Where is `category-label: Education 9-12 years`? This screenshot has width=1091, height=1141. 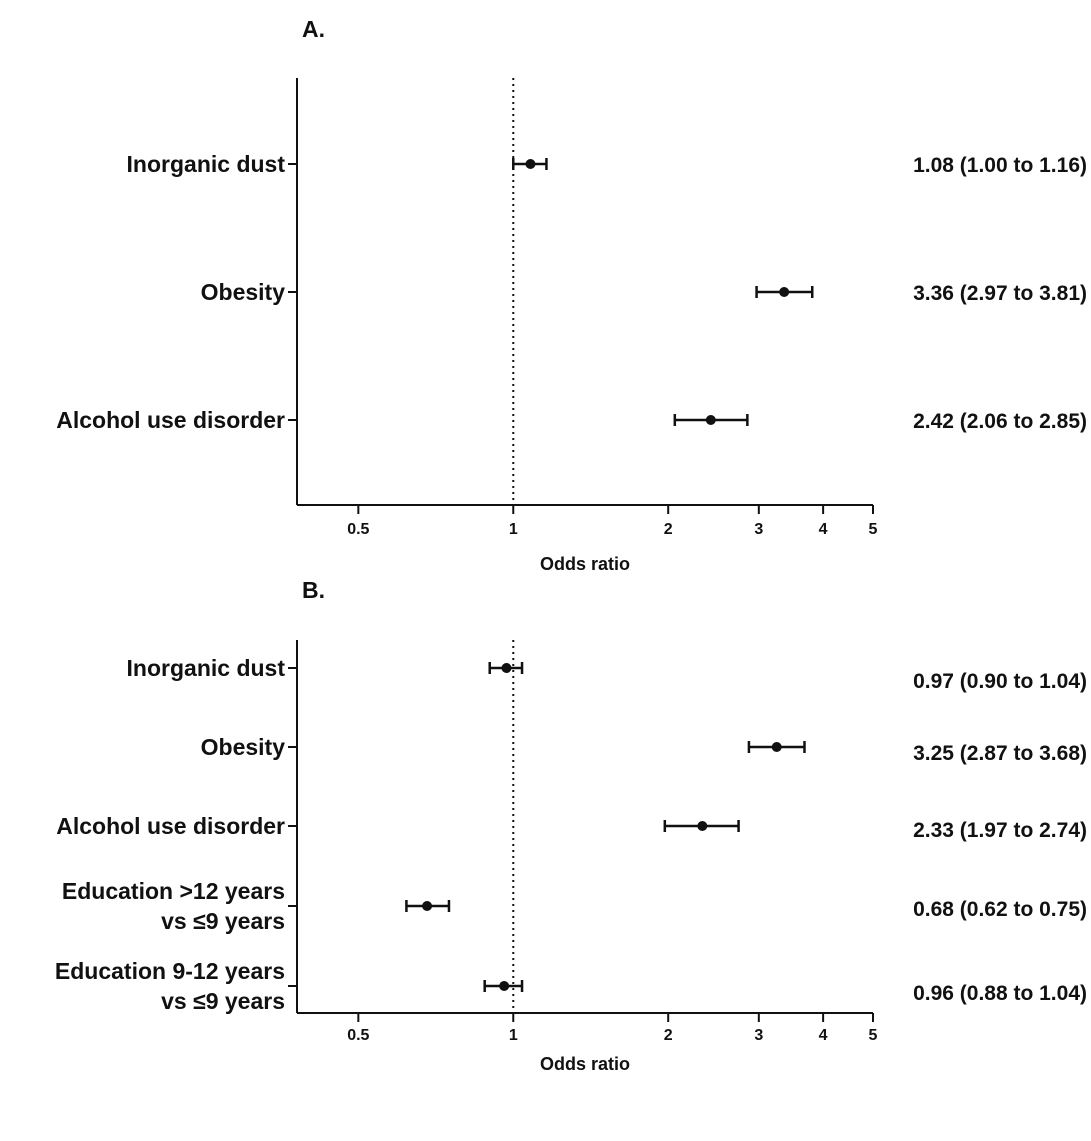
category-label: Education 9-12 years is located at coordinates (170, 971).